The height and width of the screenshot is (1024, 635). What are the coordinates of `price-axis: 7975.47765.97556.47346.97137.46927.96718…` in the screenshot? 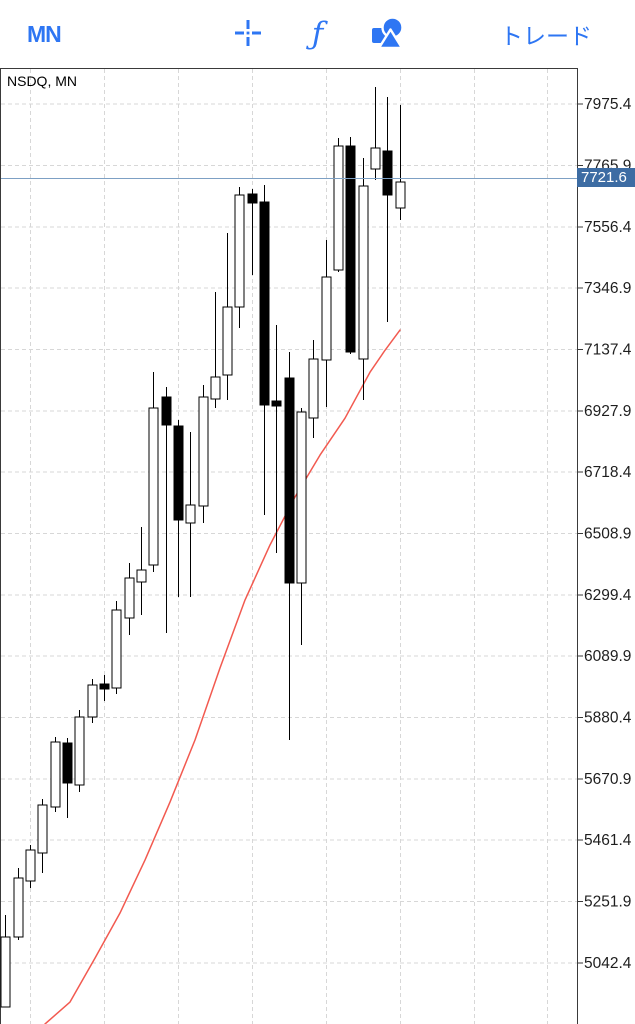 It's located at (604, 534).